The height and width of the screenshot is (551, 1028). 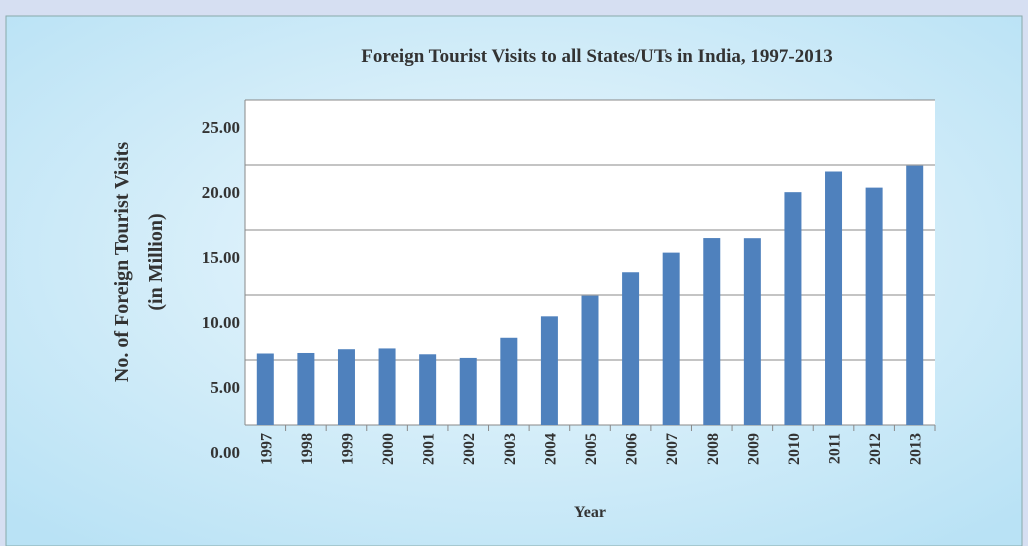 What do you see at coordinates (590, 512) in the screenshot?
I see `x-axis-label: Year` at bounding box center [590, 512].